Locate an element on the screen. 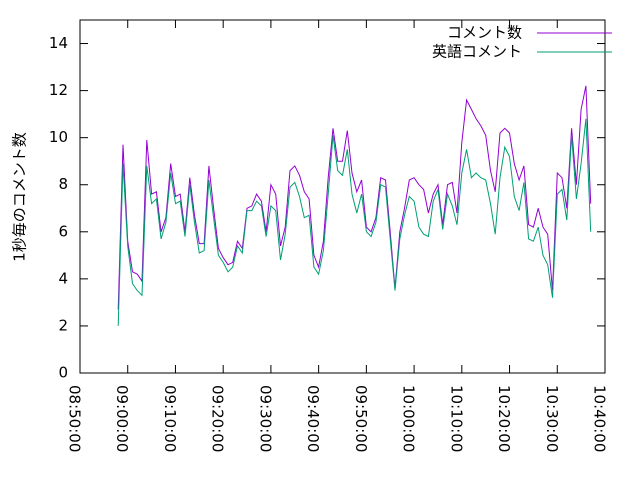 The width and height of the screenshot is (640, 480). x-tick-label: 10:10:00 is located at coordinates (456, 418).